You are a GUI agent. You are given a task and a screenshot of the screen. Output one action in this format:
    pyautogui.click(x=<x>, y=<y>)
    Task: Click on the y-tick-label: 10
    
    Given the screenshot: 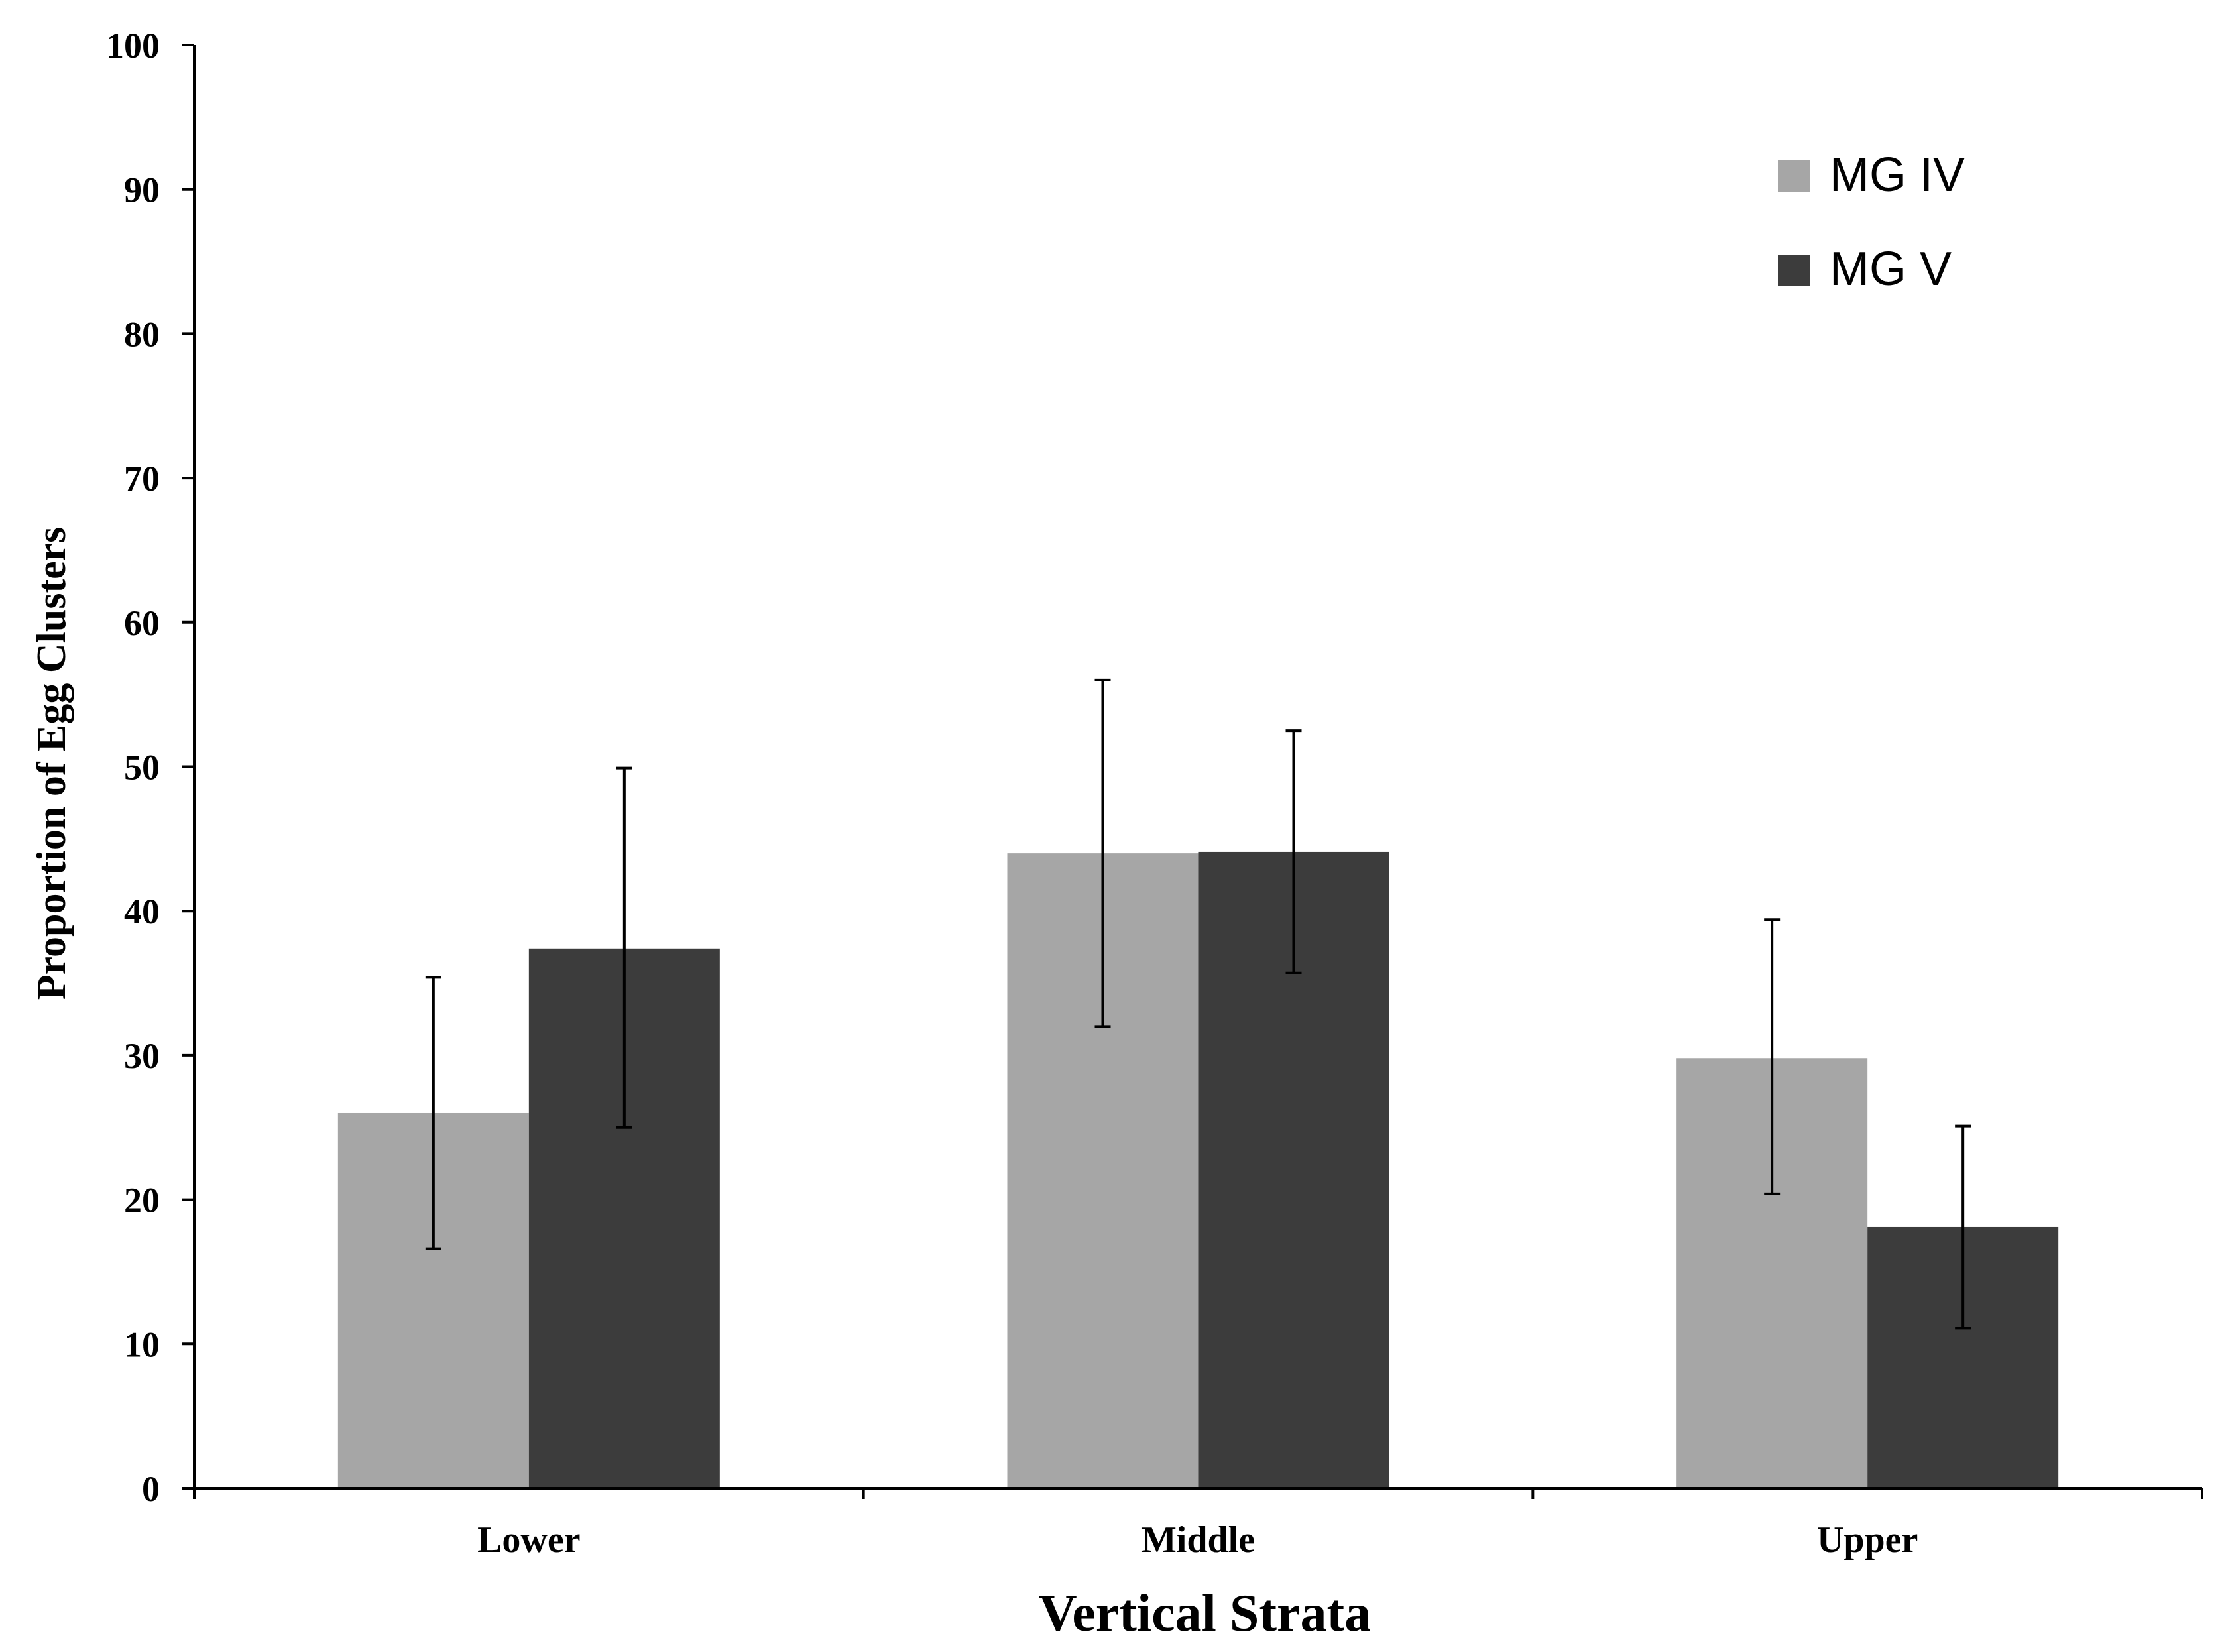 What is the action you would take?
    pyautogui.click(x=142, y=1344)
    